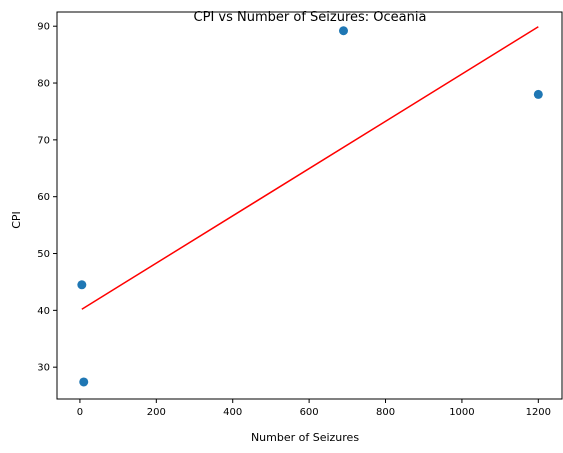  Describe the element at coordinates (43, 311) in the screenshot. I see `y-tick-label: 40` at that location.